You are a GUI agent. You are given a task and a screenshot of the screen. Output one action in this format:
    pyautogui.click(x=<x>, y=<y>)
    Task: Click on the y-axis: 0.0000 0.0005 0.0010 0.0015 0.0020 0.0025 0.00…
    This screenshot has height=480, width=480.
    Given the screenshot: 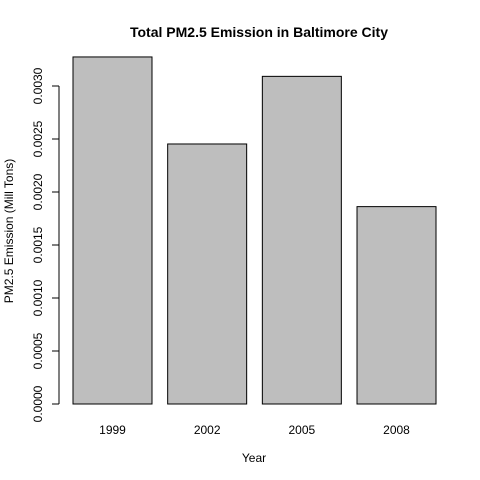 What is the action you would take?
    pyautogui.click(x=45, y=244)
    